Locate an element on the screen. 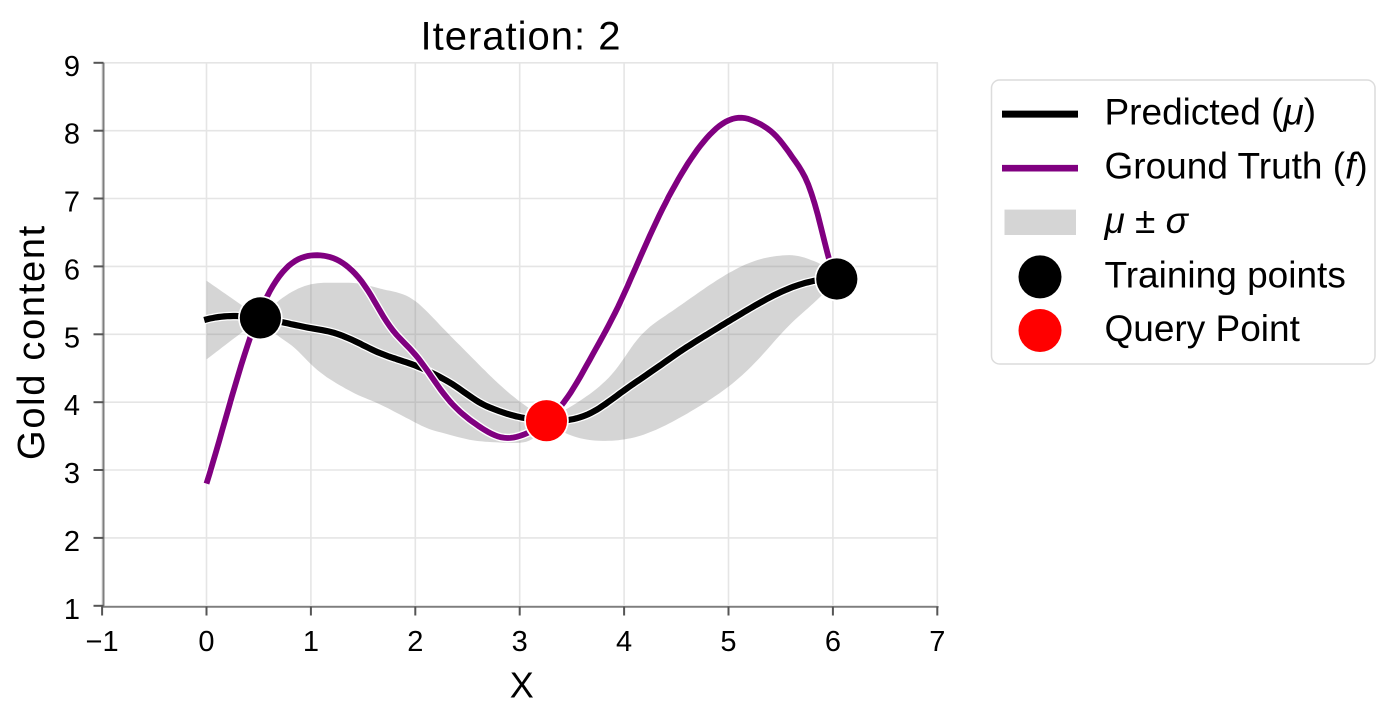 Image resolution: width=1391 pixels, height=727 pixels. svg-text: 8 is located at coordinates (72, 135).